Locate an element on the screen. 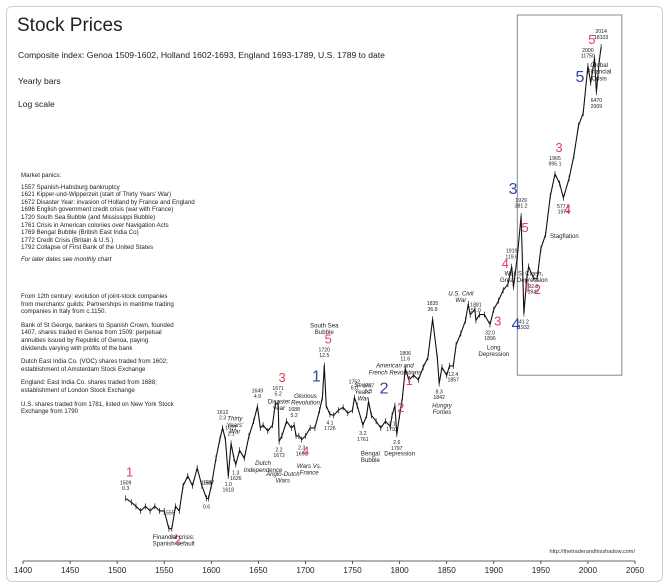  x-tick-label: 2000 is located at coordinates (588, 570).